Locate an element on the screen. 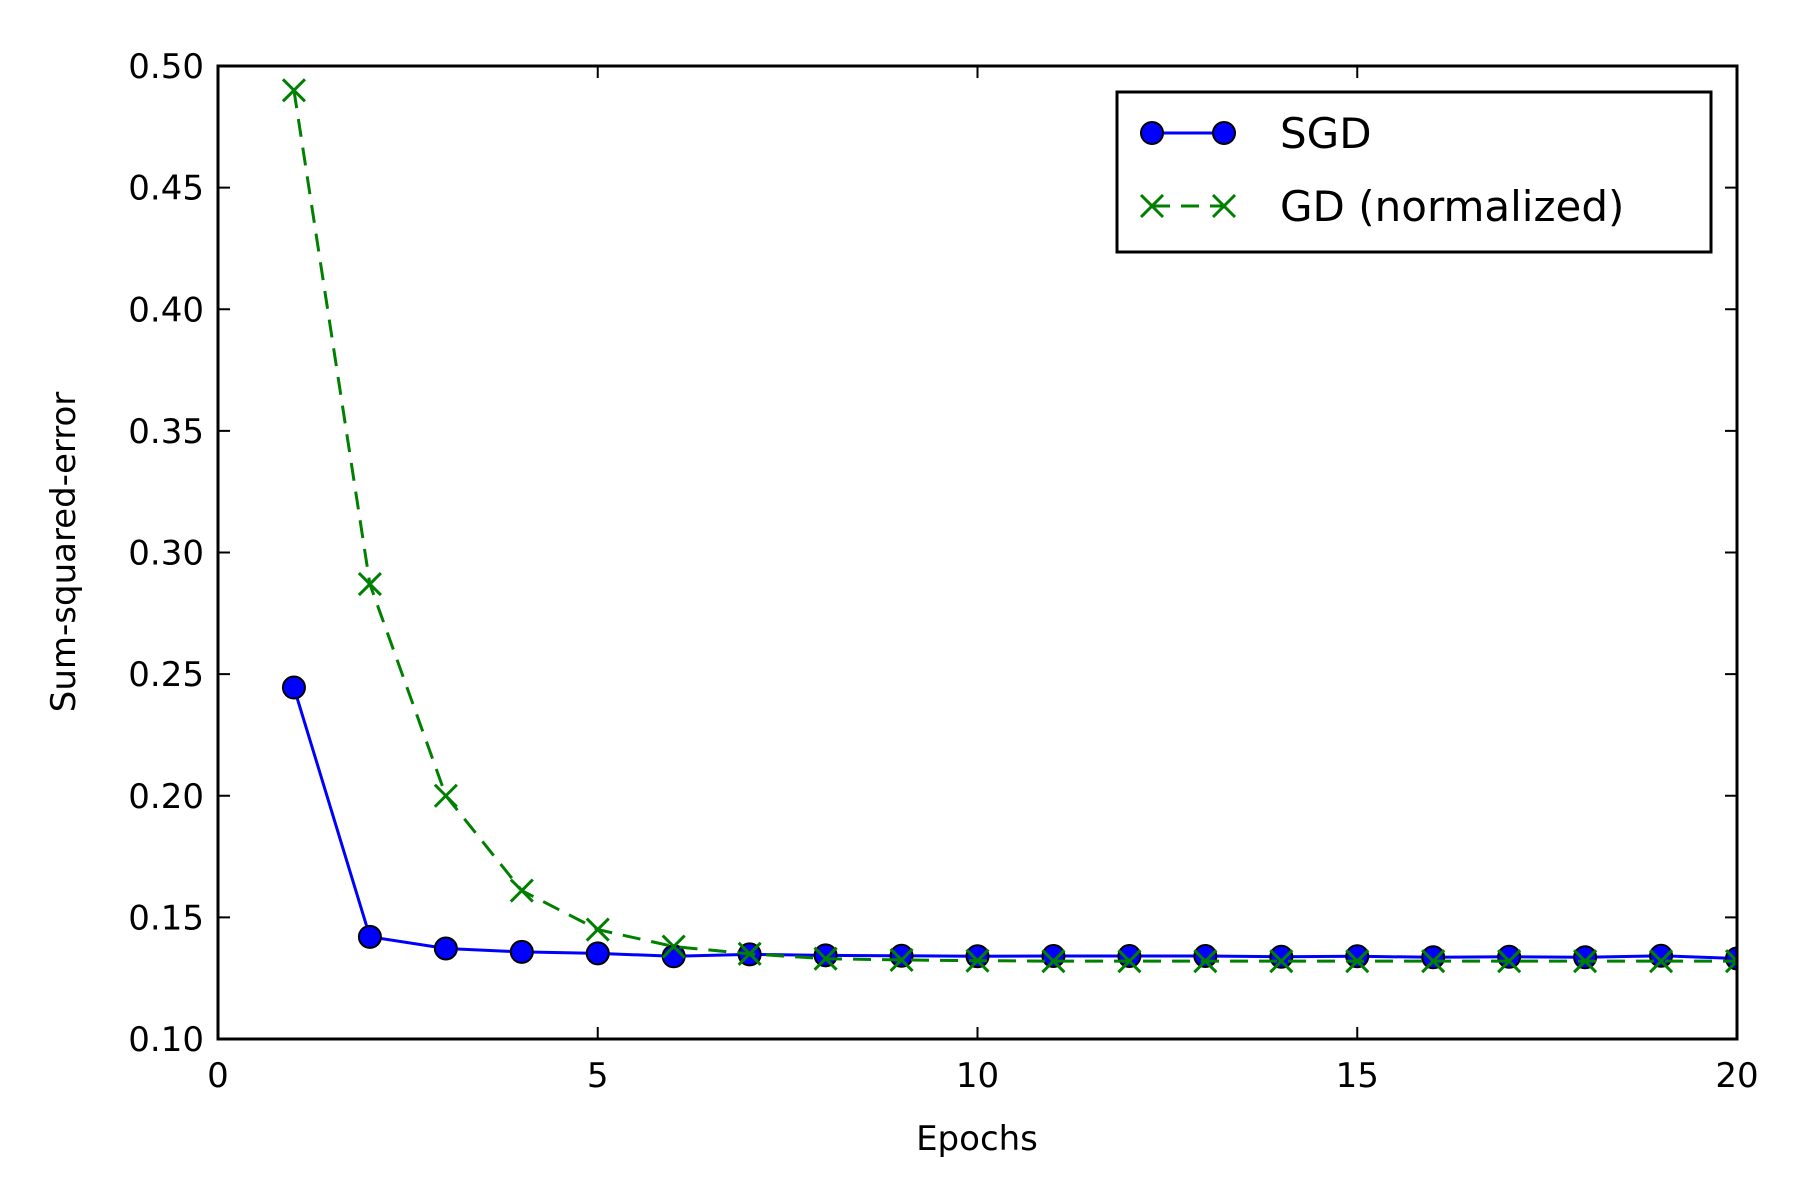 Image resolution: width=1800 pixels, height=1200 pixels. y-tick-label-7: 0.45 is located at coordinates (166, 189).